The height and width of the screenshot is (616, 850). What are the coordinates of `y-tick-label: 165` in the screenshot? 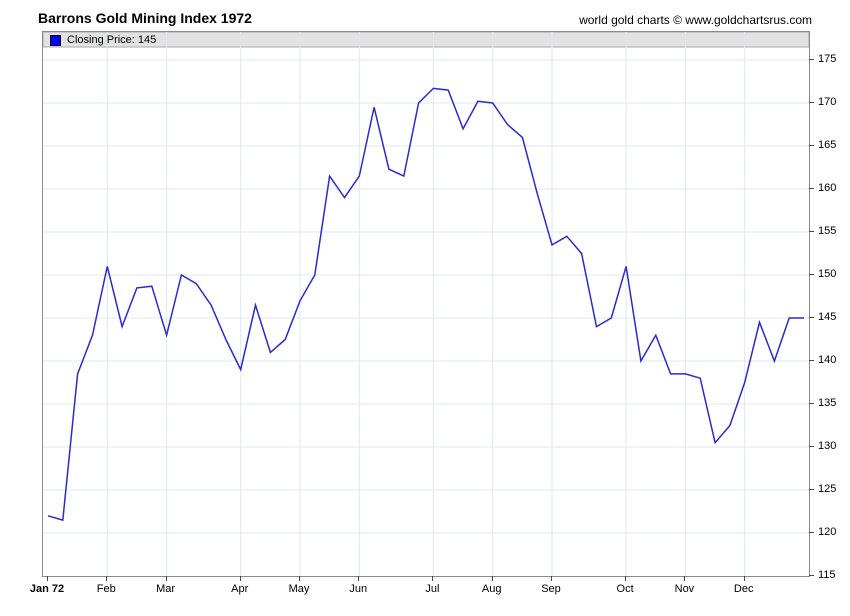 It's located at (827, 145).